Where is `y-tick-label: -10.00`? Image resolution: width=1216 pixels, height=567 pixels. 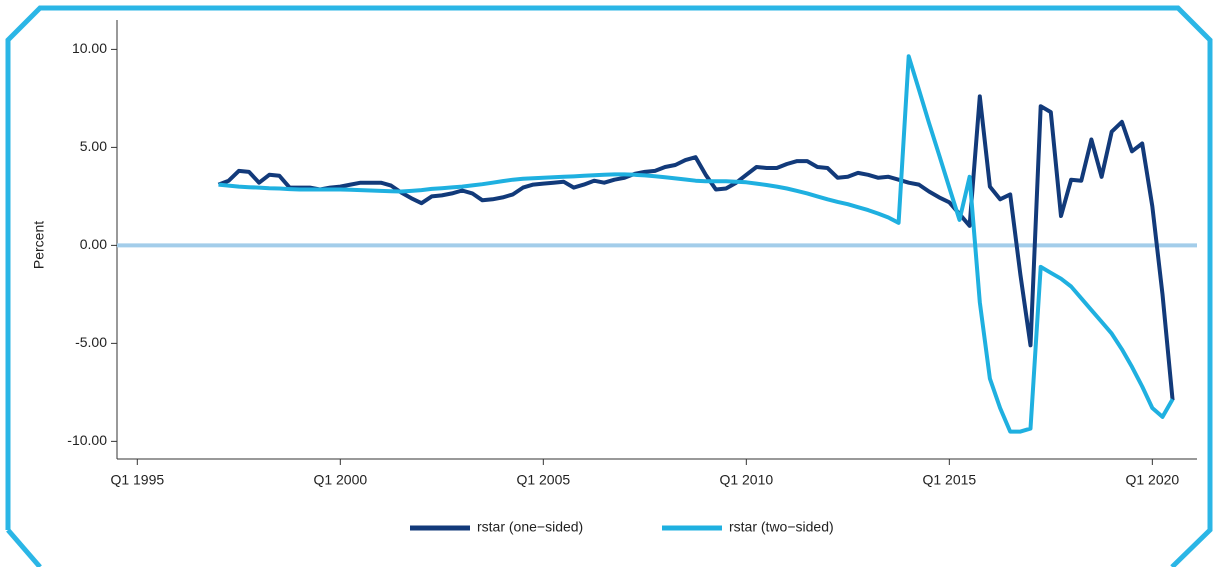
y-tick-label: -10.00 is located at coordinates (87, 440).